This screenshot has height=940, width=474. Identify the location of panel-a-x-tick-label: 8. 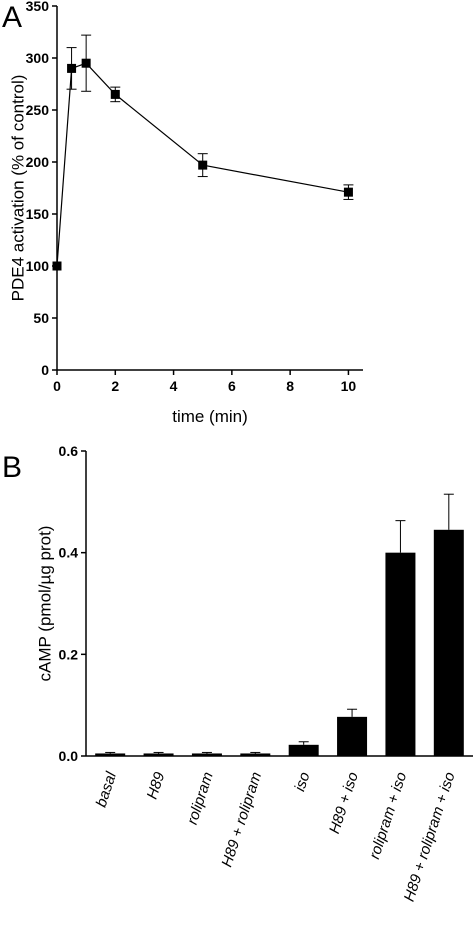
(290, 386).